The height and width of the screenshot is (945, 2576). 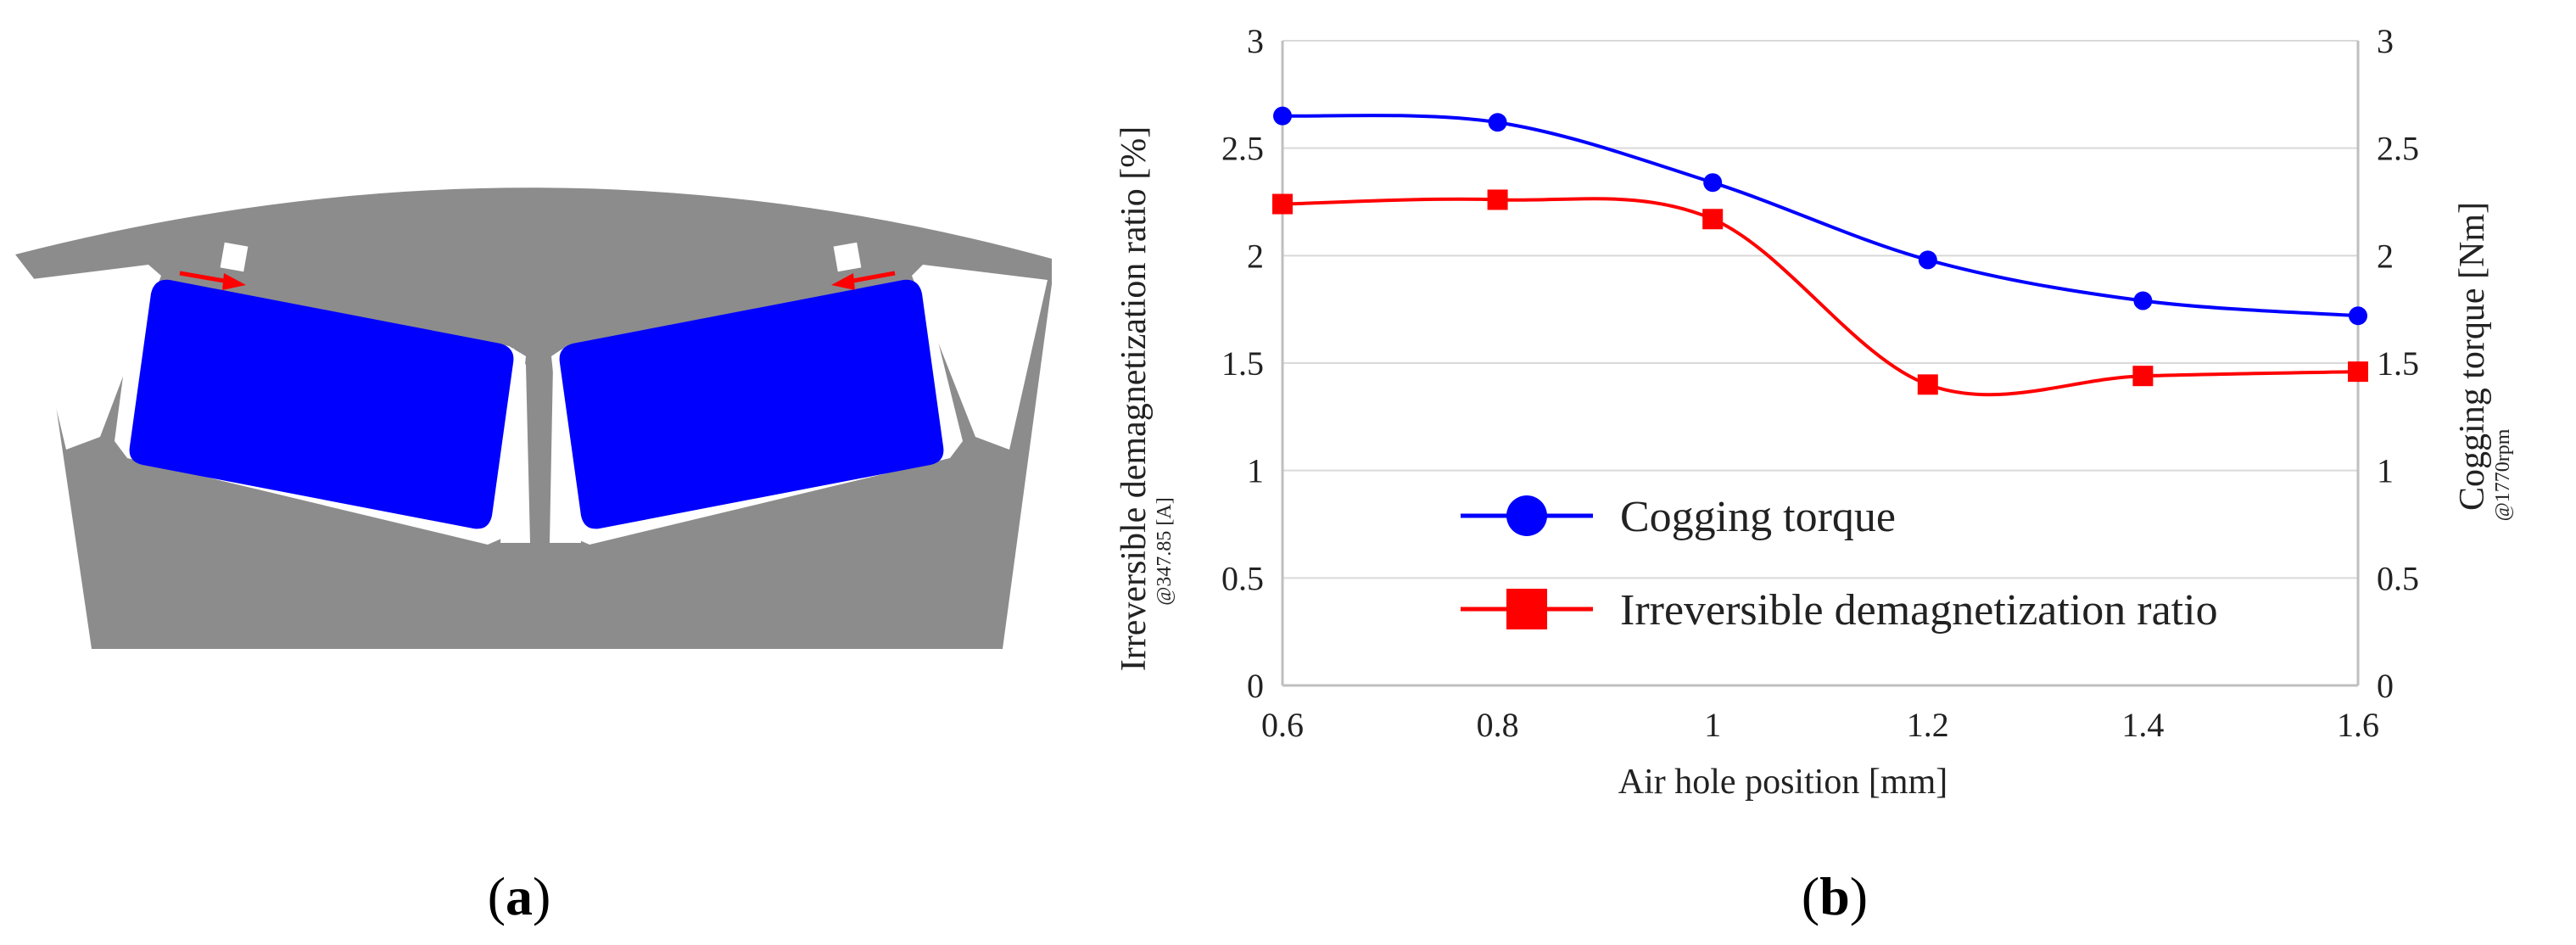 I want to click on left-magnet, so click(x=321, y=404).